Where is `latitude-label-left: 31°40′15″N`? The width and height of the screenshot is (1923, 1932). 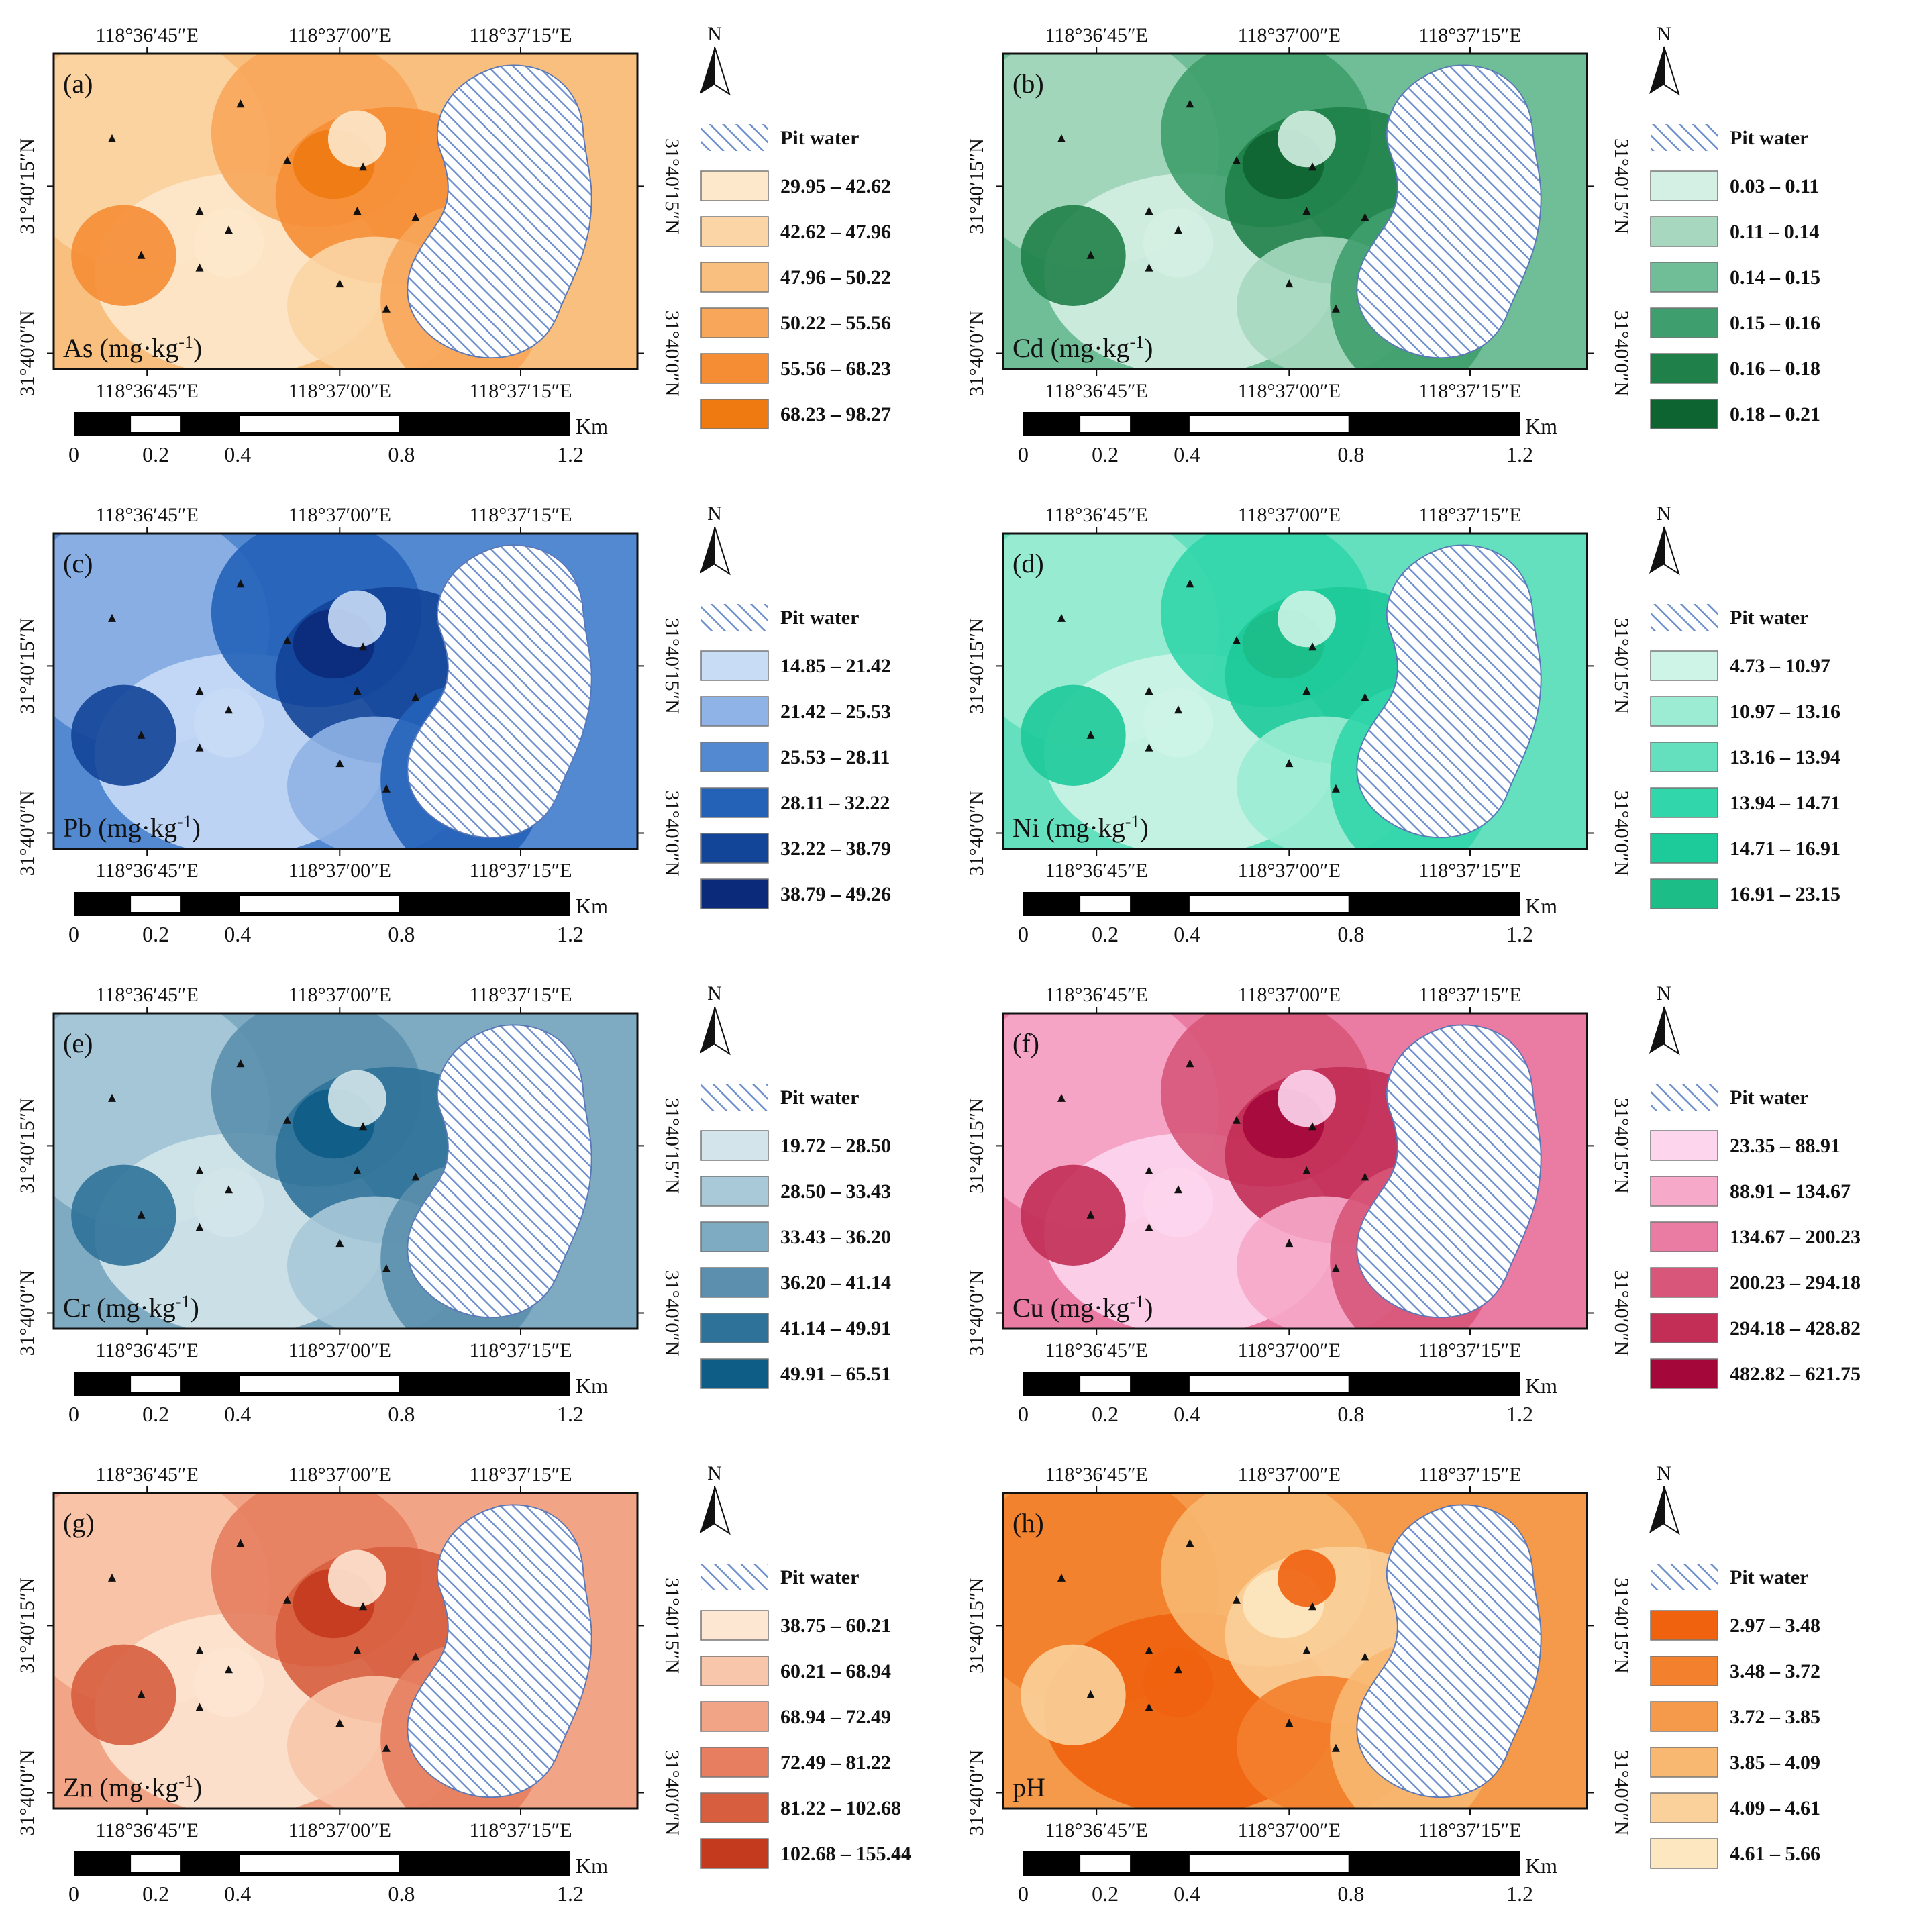 latitude-label-left: 31°40′15″N is located at coordinates (977, 666).